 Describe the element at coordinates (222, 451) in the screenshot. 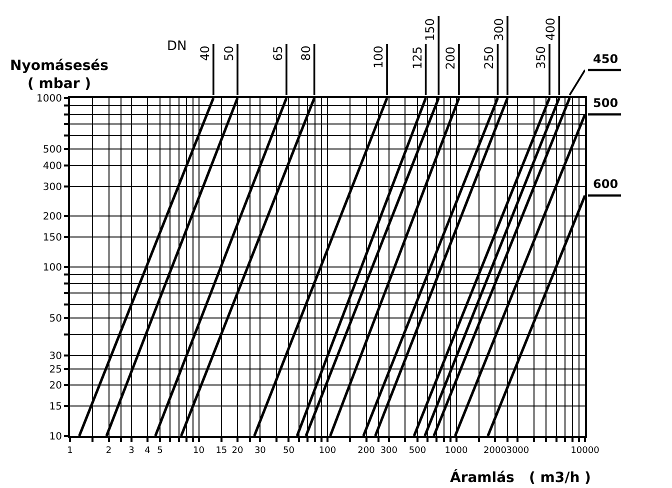

I see `x-tick-label: 15` at that location.